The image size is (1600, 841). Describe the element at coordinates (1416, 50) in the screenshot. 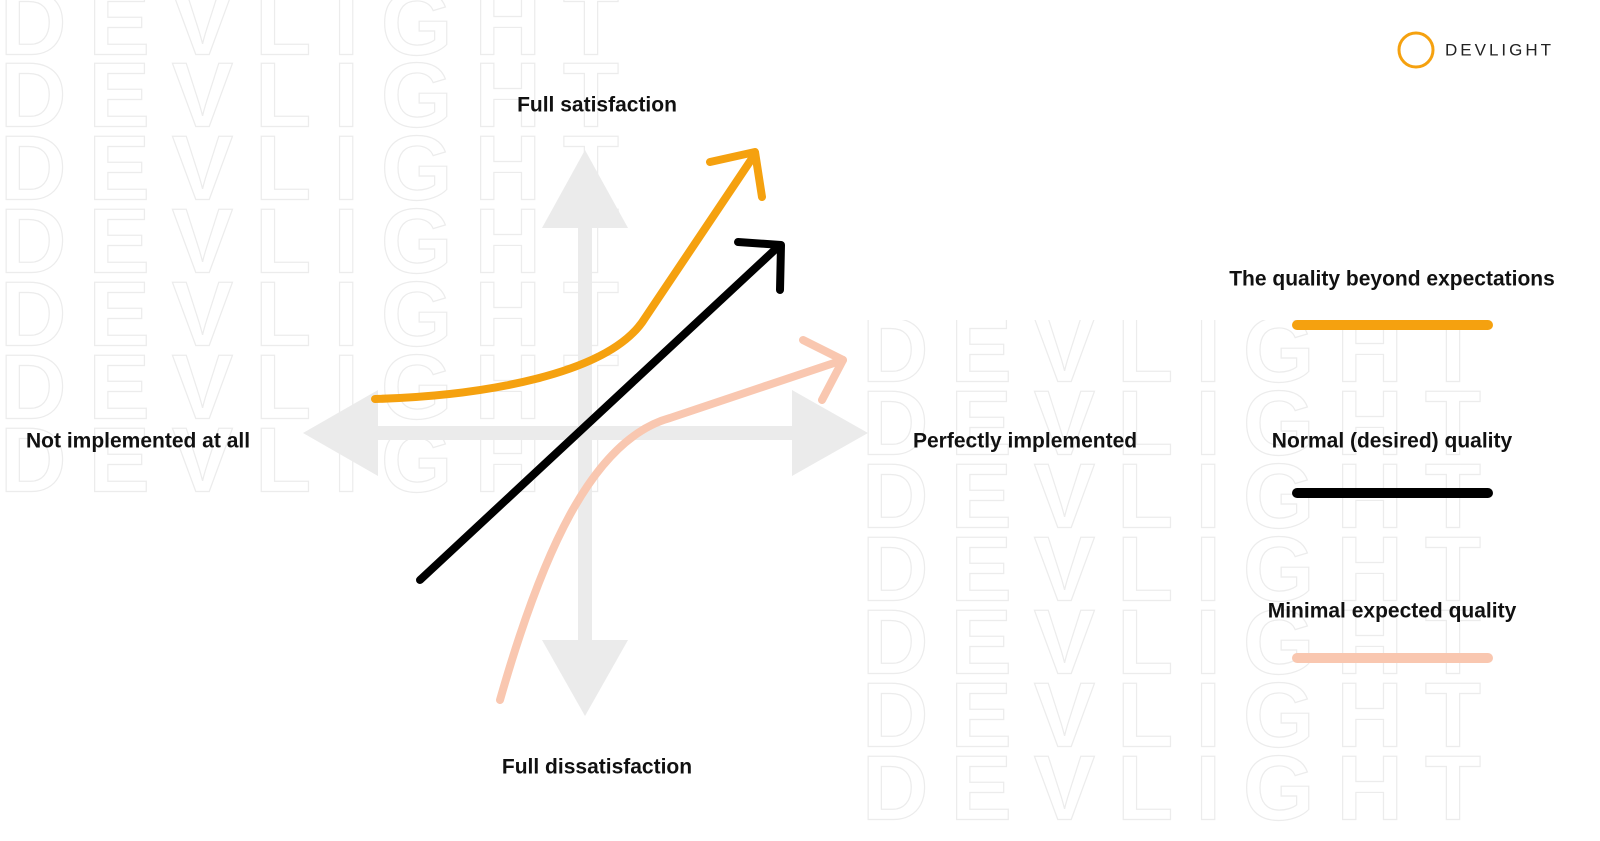

I see `logo-icon` at that location.